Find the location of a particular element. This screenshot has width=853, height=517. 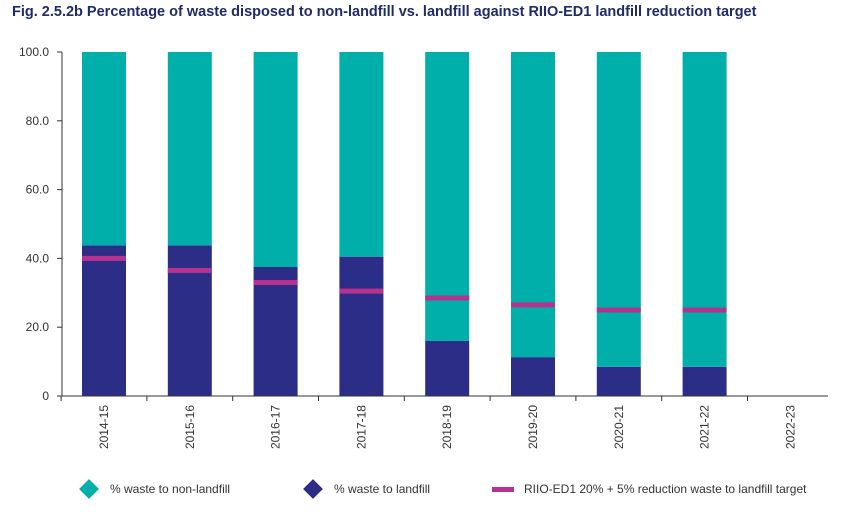

y-tick-label: 40.0 is located at coordinates (38, 258).